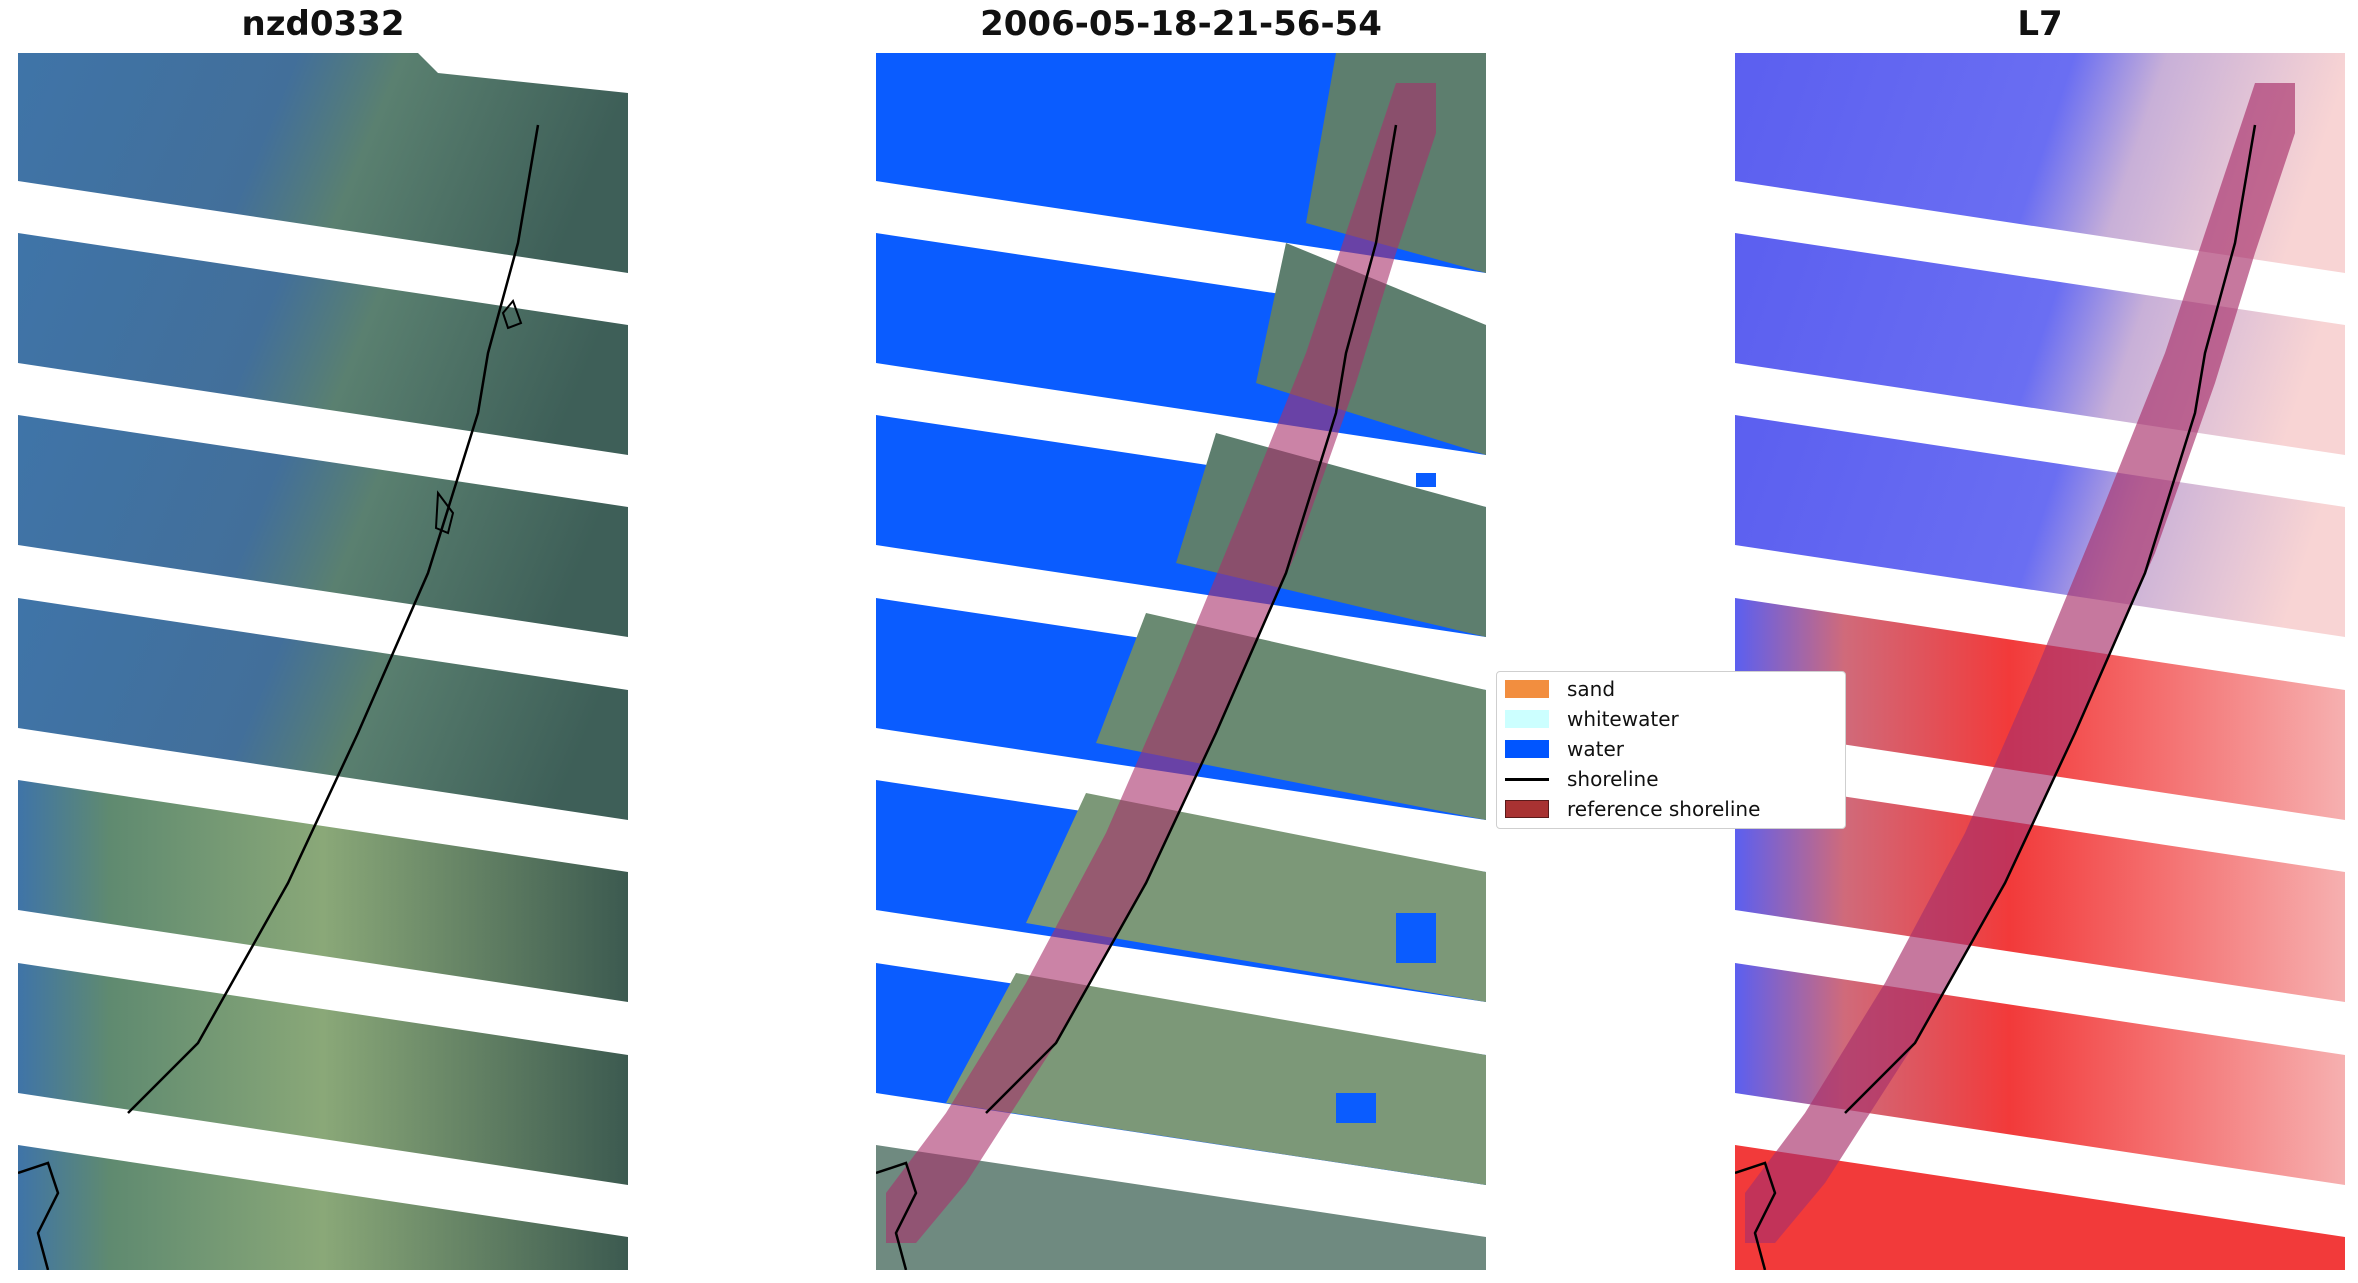 The width and height of the screenshot is (2358, 1283). I want to click on legend-item-reference-shoreline: reference shoreline, so click(1632, 809).